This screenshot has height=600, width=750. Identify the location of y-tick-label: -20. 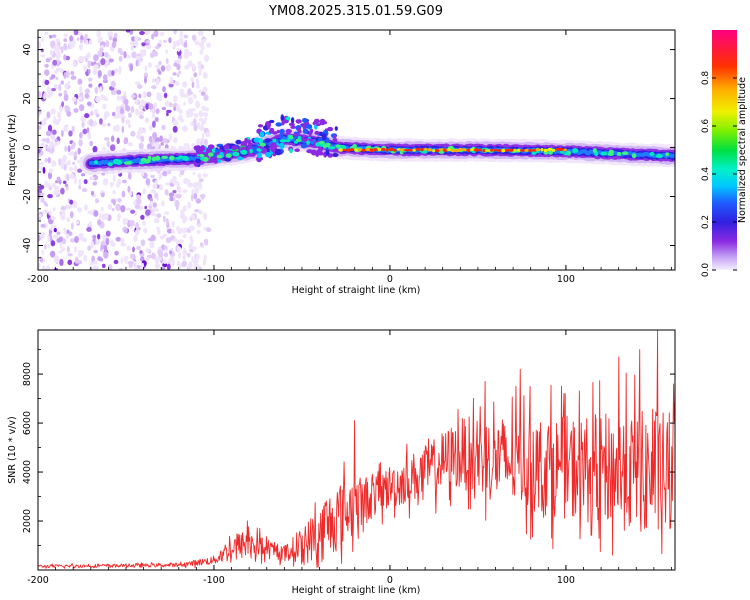
(27, 197).